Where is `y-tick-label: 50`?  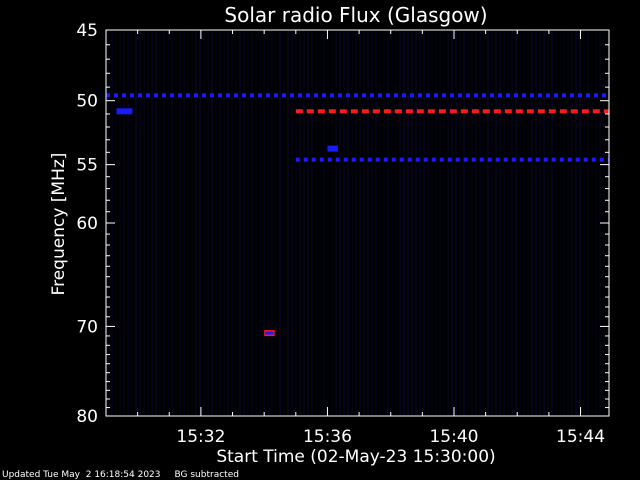
y-tick-label: 50 is located at coordinates (87, 102).